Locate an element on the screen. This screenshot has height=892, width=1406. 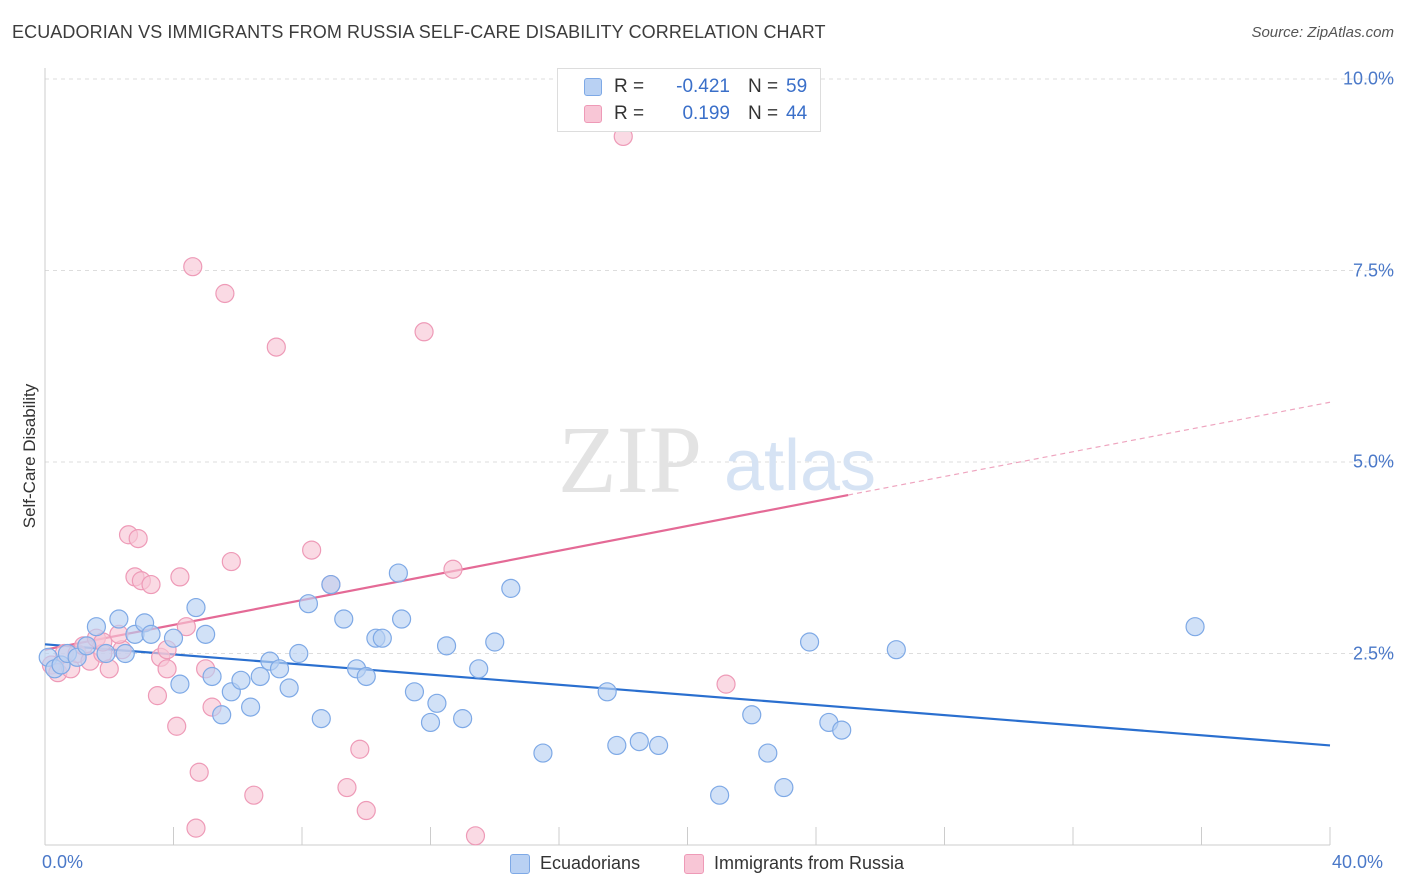
legend-row-ecuadorians: R = -0.421 N = 59 is located at coordinates (682, 87).